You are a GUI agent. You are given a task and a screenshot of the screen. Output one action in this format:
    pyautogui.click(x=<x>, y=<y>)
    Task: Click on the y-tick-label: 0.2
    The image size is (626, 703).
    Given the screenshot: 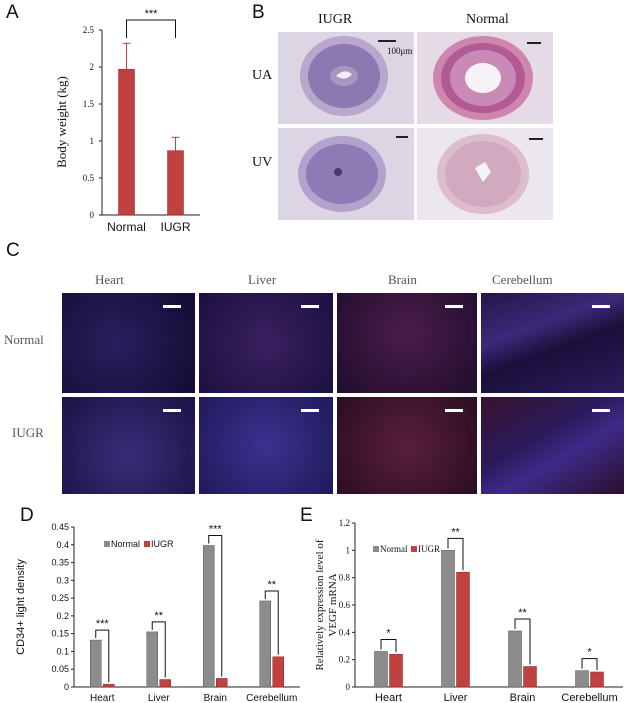 What is the action you would take?
    pyautogui.click(x=344, y=660)
    